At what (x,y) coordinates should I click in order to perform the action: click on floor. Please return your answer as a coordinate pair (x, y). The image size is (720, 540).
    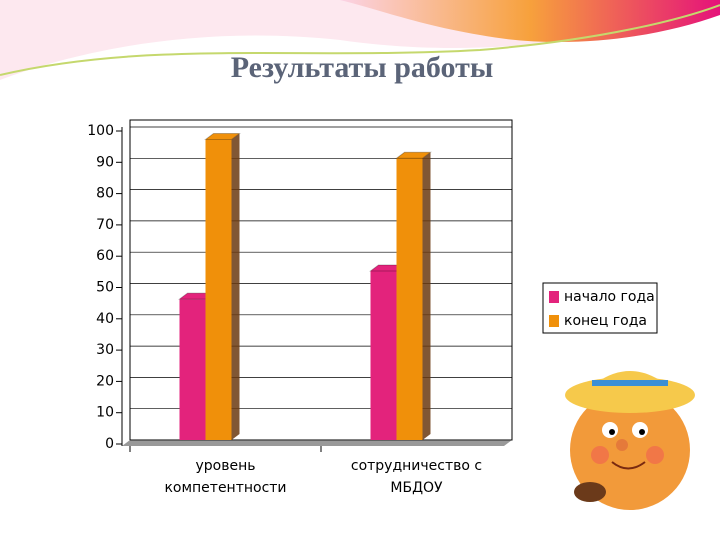
    Looking at the image, I should click on (317, 443).